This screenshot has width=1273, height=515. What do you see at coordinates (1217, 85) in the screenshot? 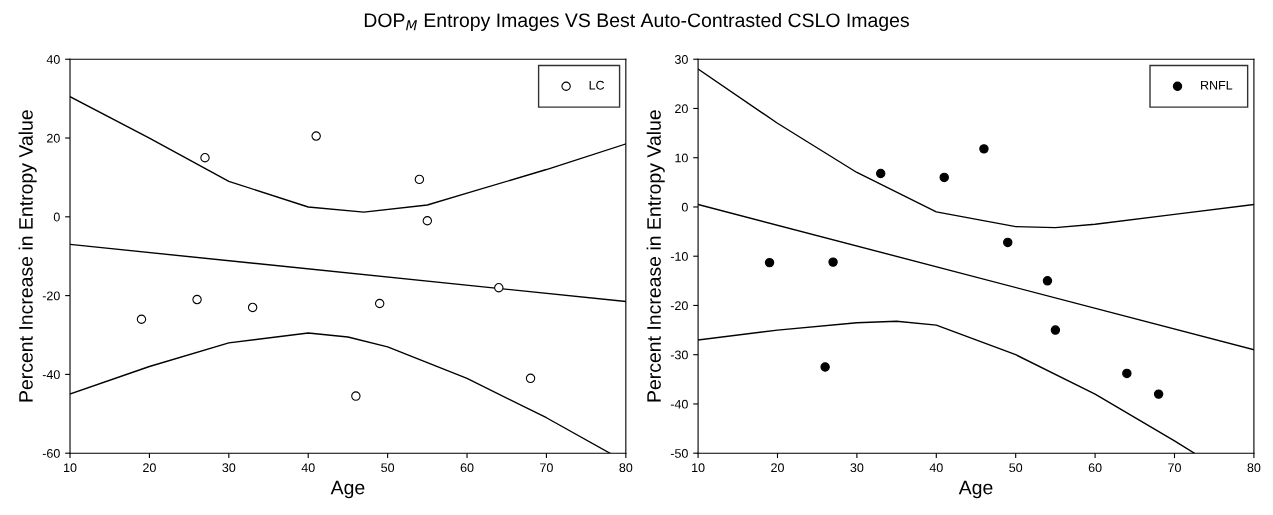
I see `legend-label: RNFL` at bounding box center [1217, 85].